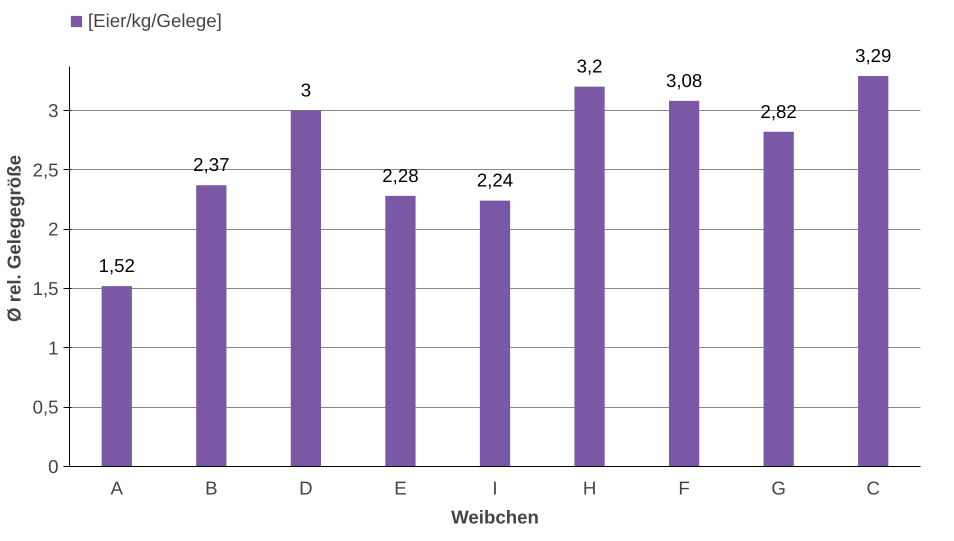  I want to click on data-label: 3, so click(306, 89).